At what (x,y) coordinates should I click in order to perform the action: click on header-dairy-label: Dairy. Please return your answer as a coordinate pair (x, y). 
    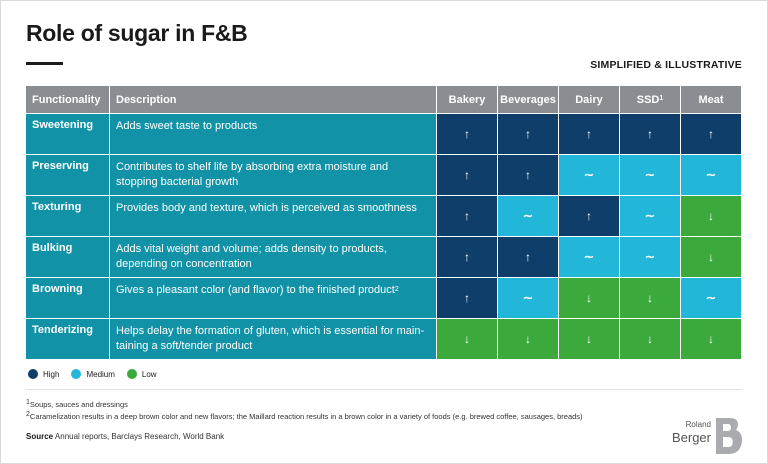
    Looking at the image, I should click on (589, 99).